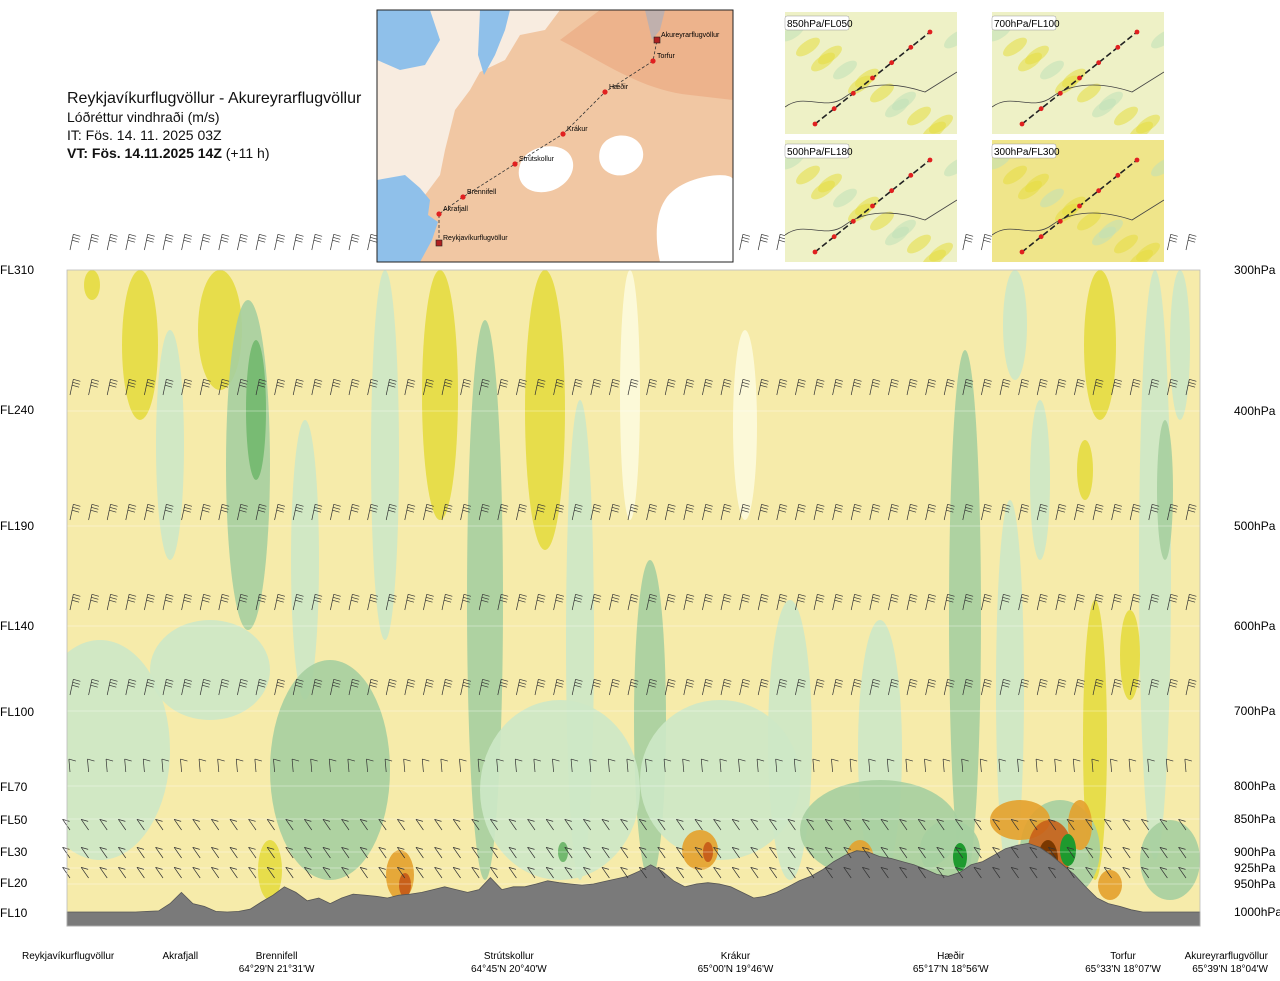  I want to click on field-cell, so click(1085, 470).